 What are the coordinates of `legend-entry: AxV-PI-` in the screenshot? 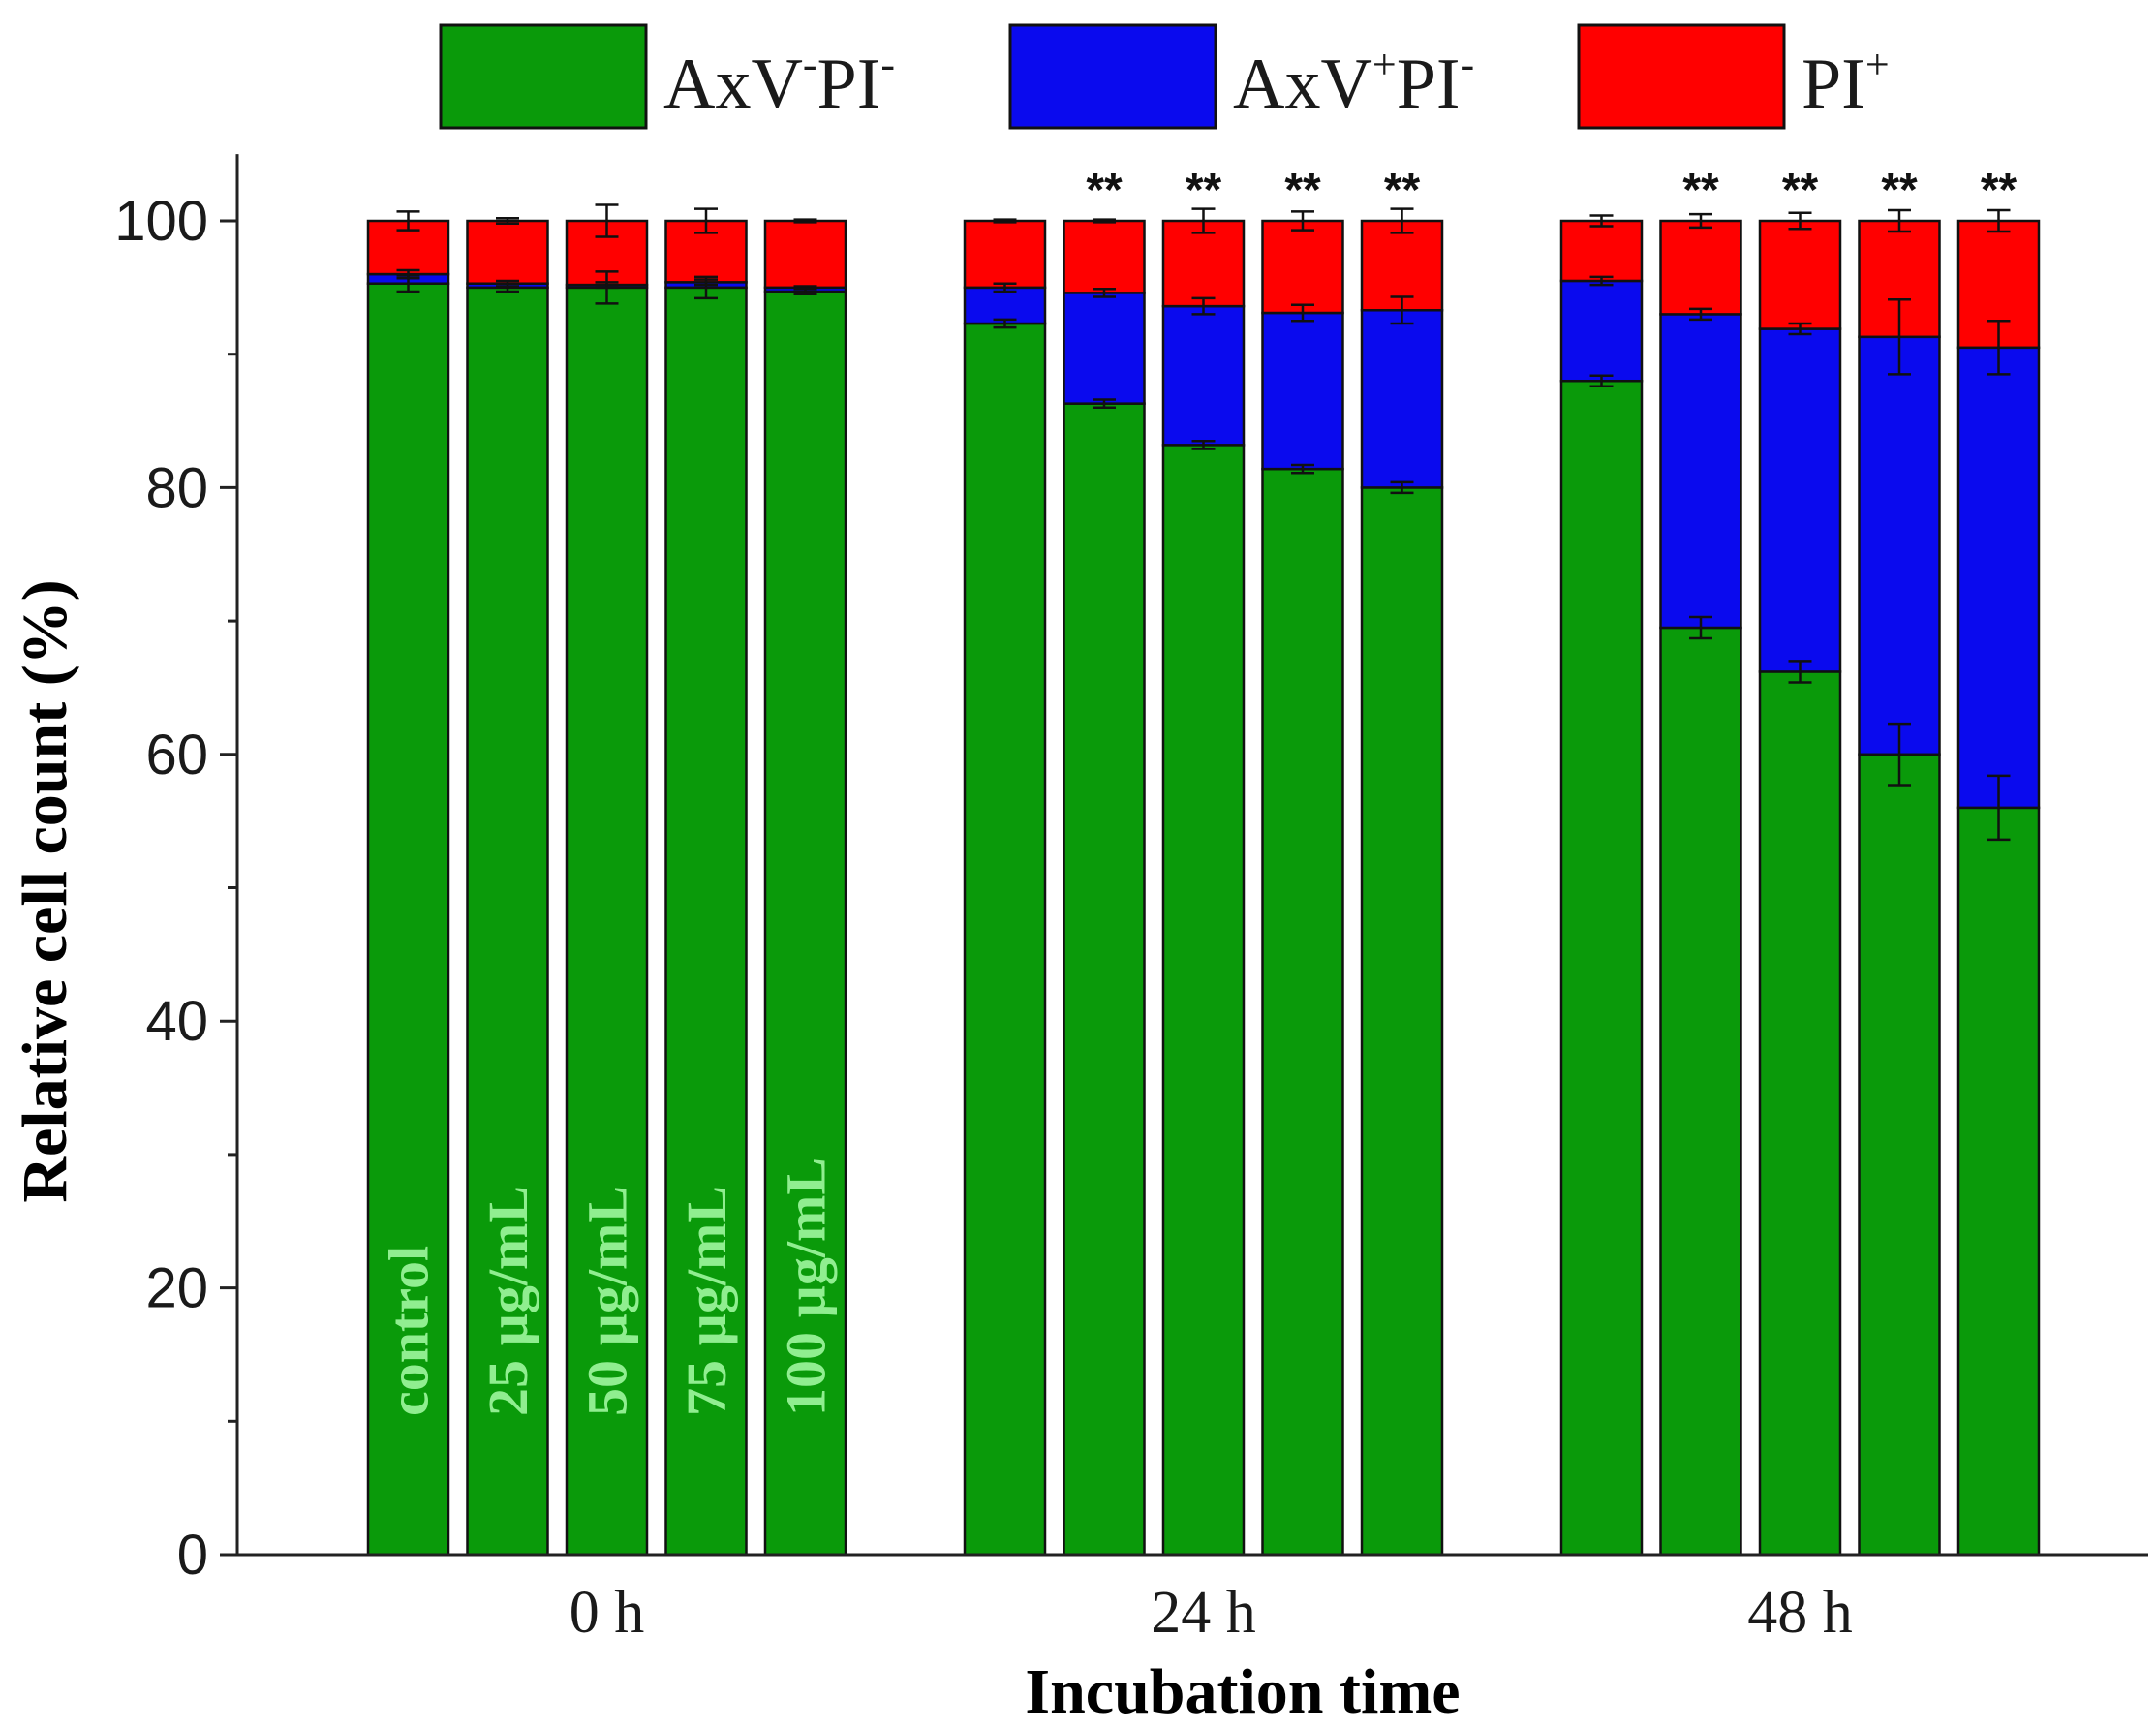 It's located at (667, 77).